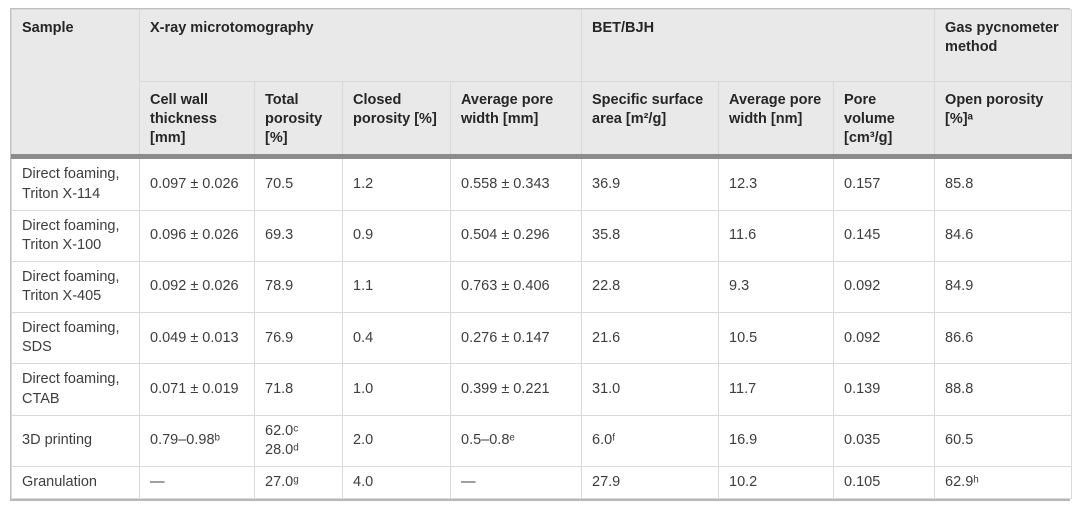  Describe the element at coordinates (298, 235) in the screenshot. I see `total-porosity-value: 69.3` at that location.